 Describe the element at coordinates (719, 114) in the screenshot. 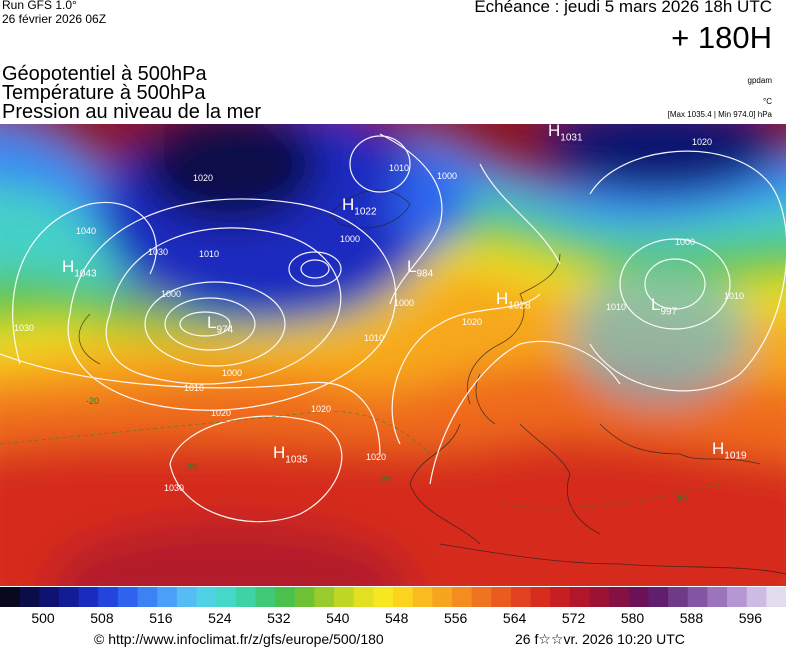

I see `unit-pressure-range: [Max 1035.4 | Min 974.0] hPa` at that location.